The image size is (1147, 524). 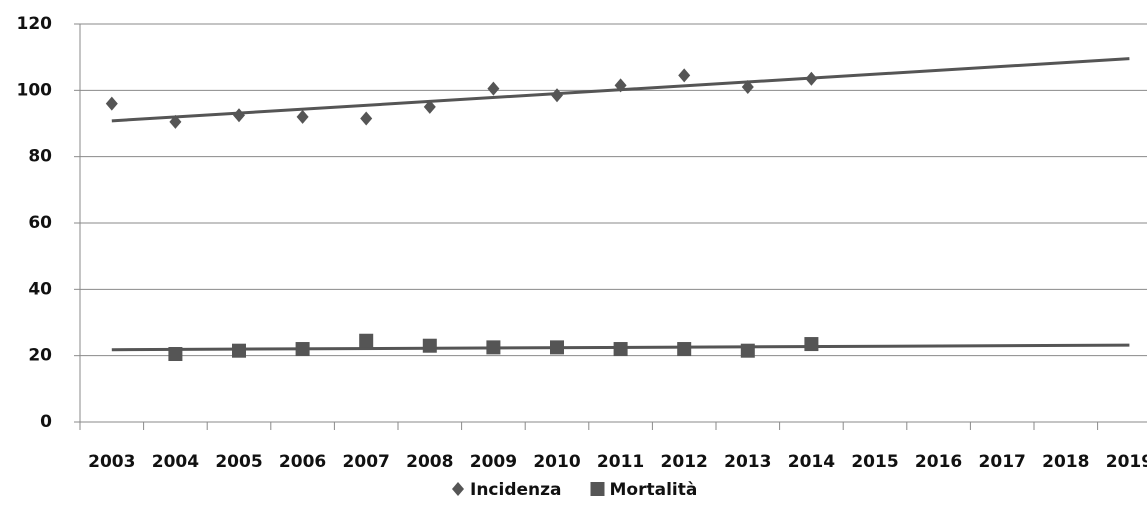 What do you see at coordinates (938, 462) in the screenshot?
I see `x-tick-label: 2016` at bounding box center [938, 462].